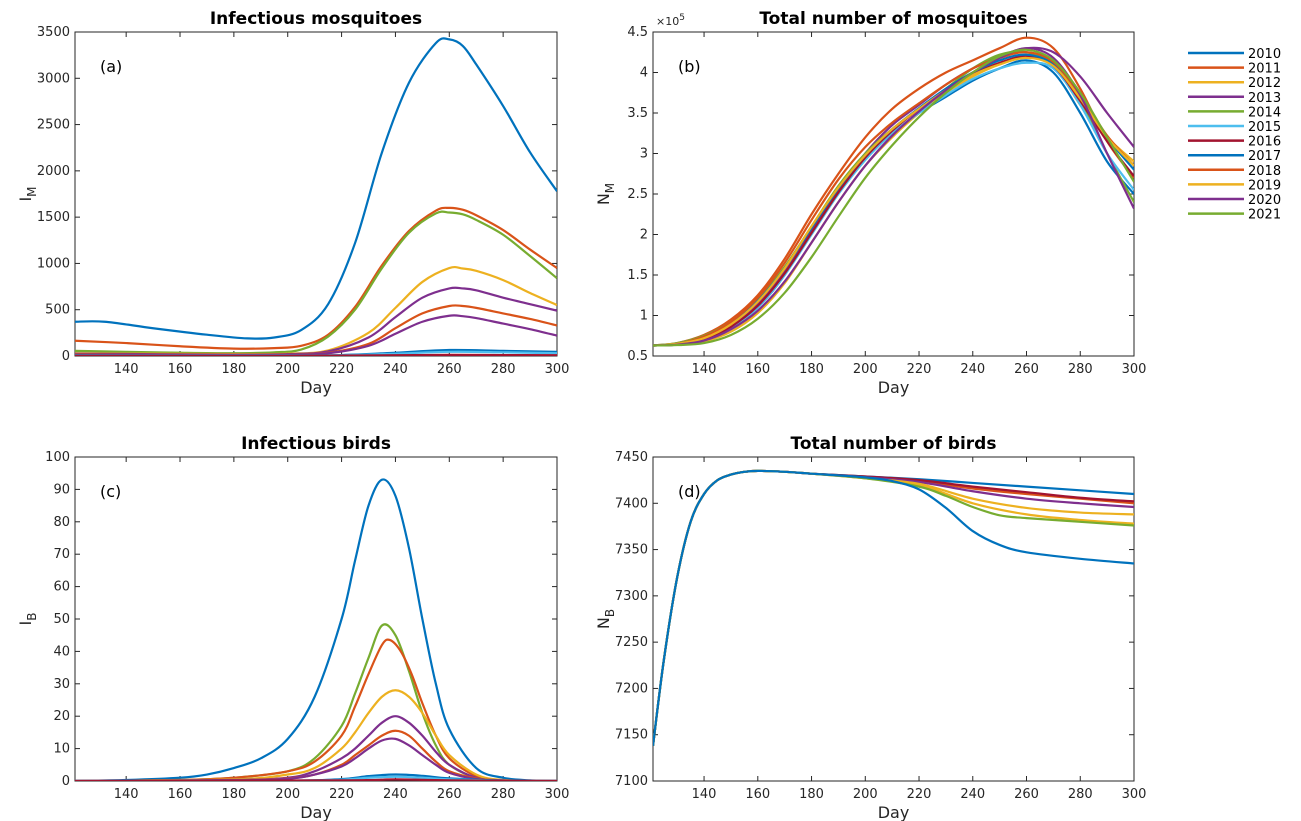 The image size is (1301, 821). What do you see at coordinates (61, 489) in the screenshot?
I see `y-tick-label: 90` at bounding box center [61, 489].